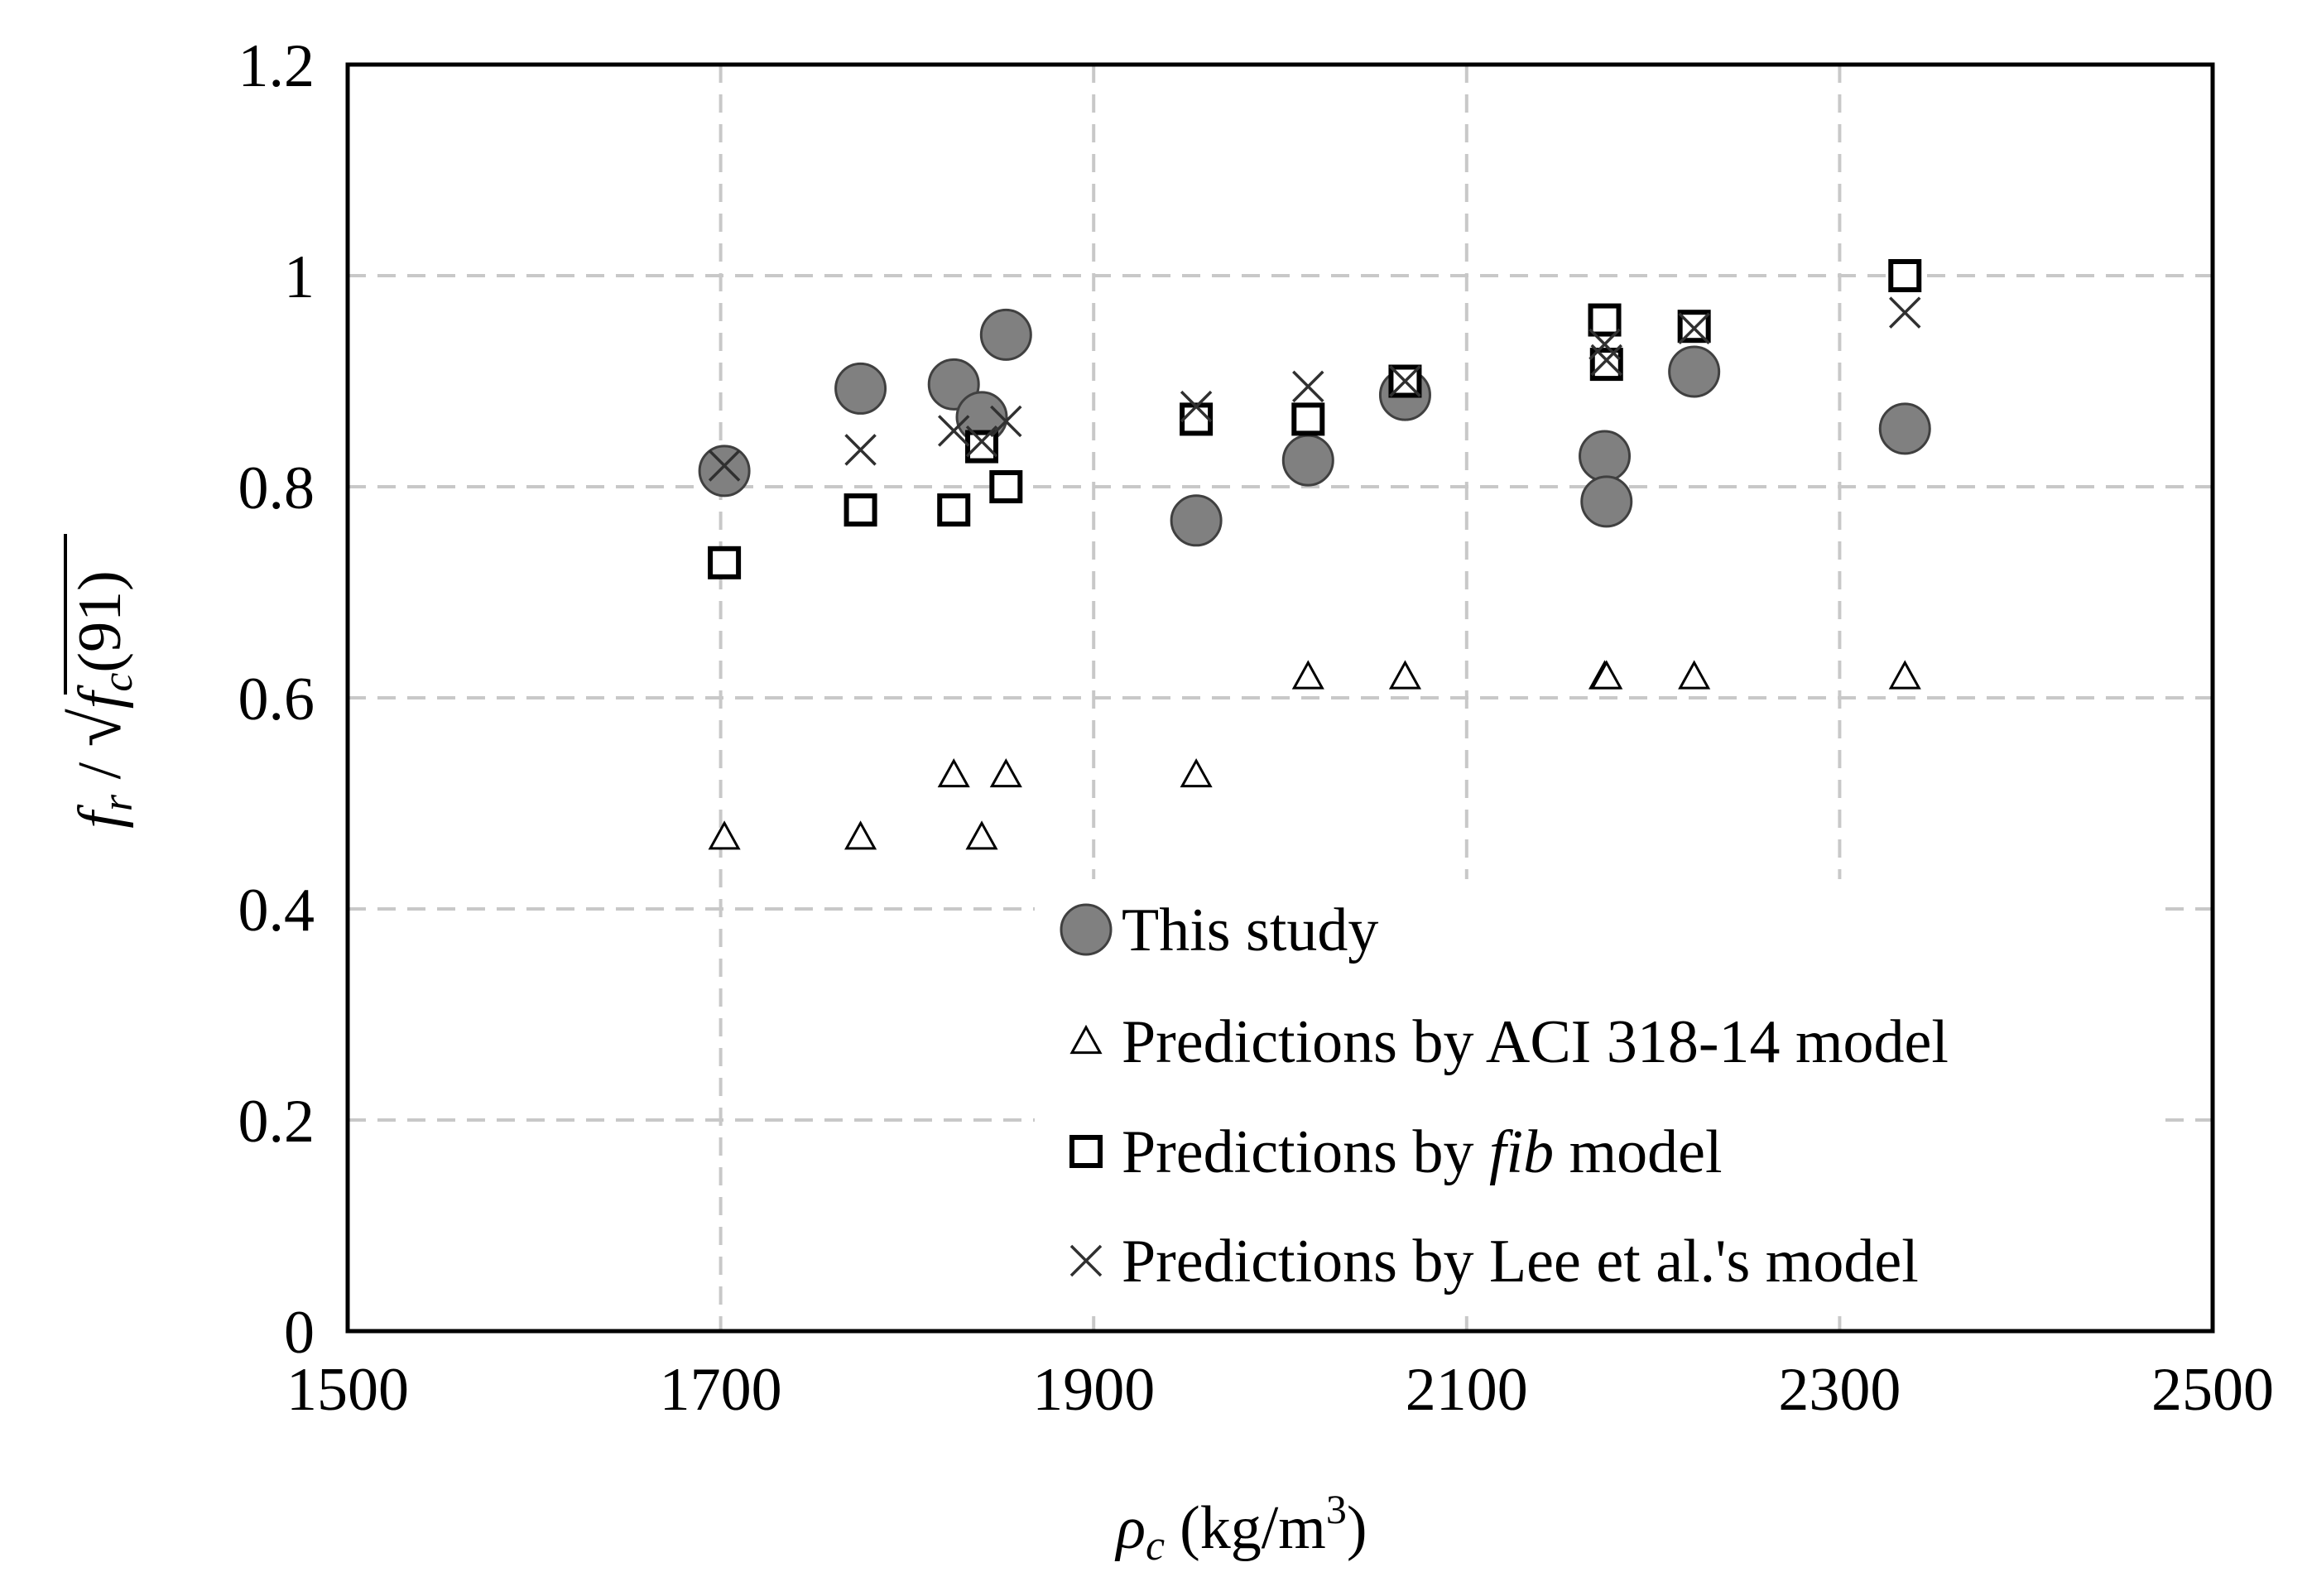 Image resolution: width=2307 pixels, height=1596 pixels. Describe the element at coordinates (1086, 1151) in the screenshot. I see `legend-marker-square` at that location.